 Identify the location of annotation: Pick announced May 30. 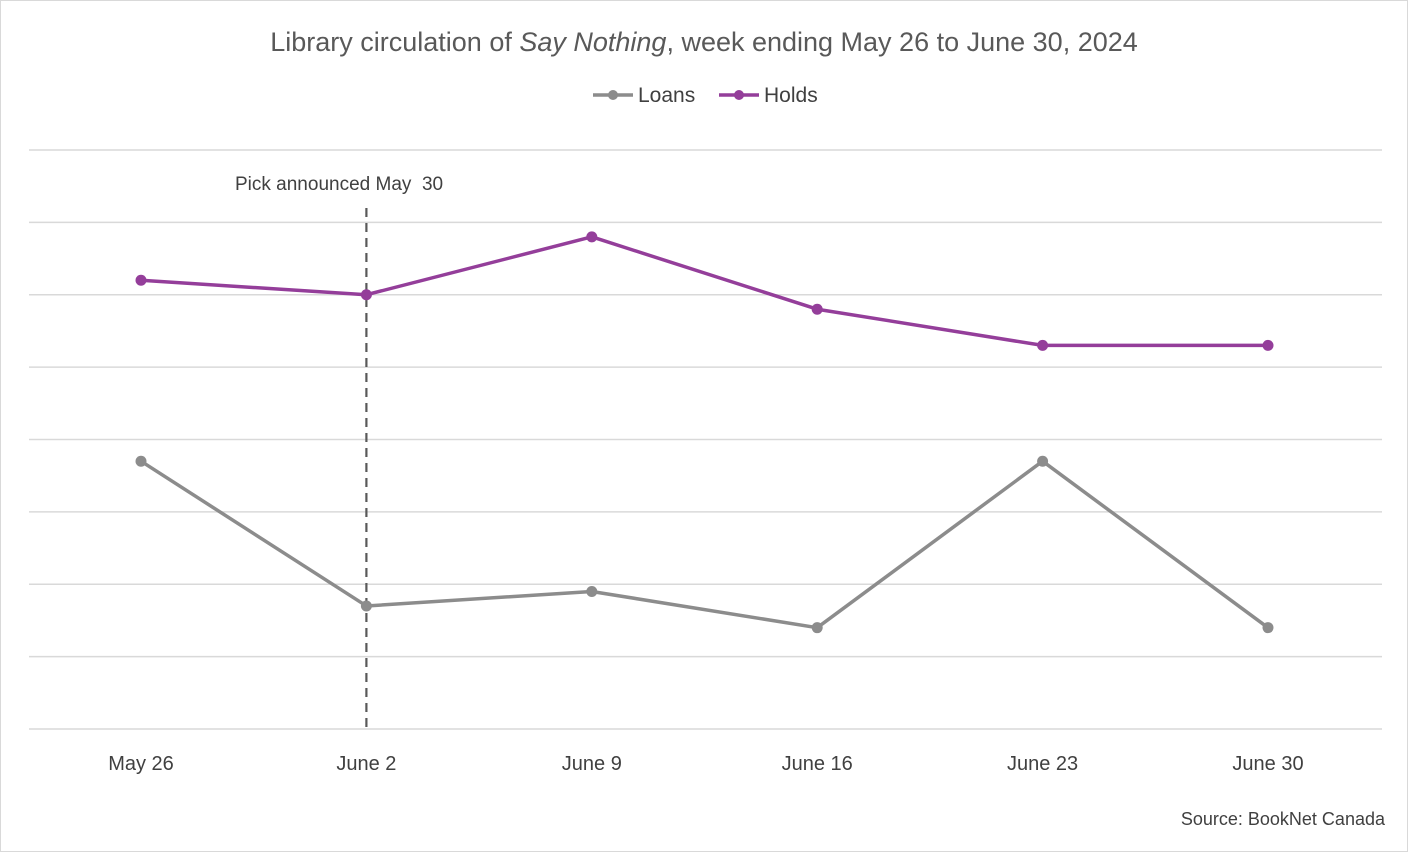
(339, 450).